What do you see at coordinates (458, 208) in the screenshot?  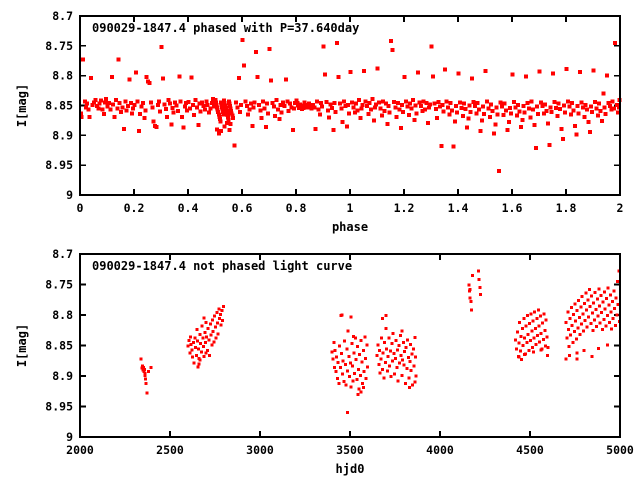 I see `x-tick-label: 1.4` at bounding box center [458, 208].